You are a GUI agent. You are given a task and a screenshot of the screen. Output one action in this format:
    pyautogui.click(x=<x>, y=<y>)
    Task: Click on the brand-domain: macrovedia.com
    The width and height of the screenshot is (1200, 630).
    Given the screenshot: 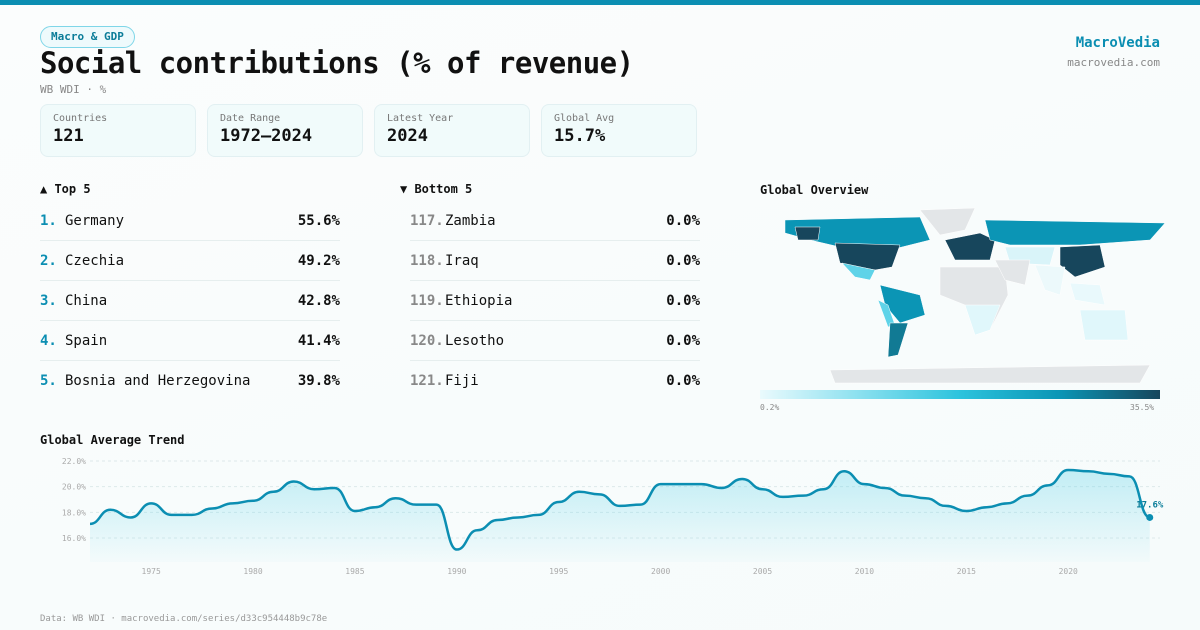 What is the action you would take?
    pyautogui.click(x=1113, y=62)
    